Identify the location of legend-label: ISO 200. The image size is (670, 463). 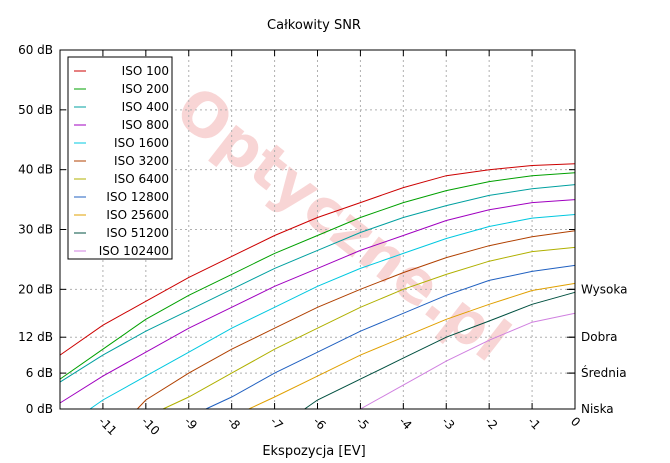
(145, 89).